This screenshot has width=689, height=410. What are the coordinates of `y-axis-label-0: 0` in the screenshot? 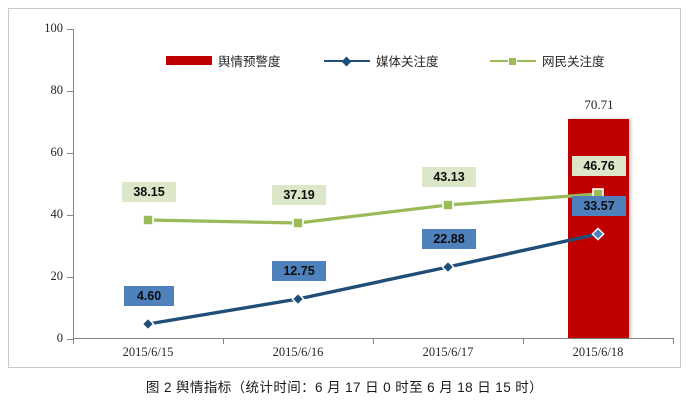 It's located at (59, 338).